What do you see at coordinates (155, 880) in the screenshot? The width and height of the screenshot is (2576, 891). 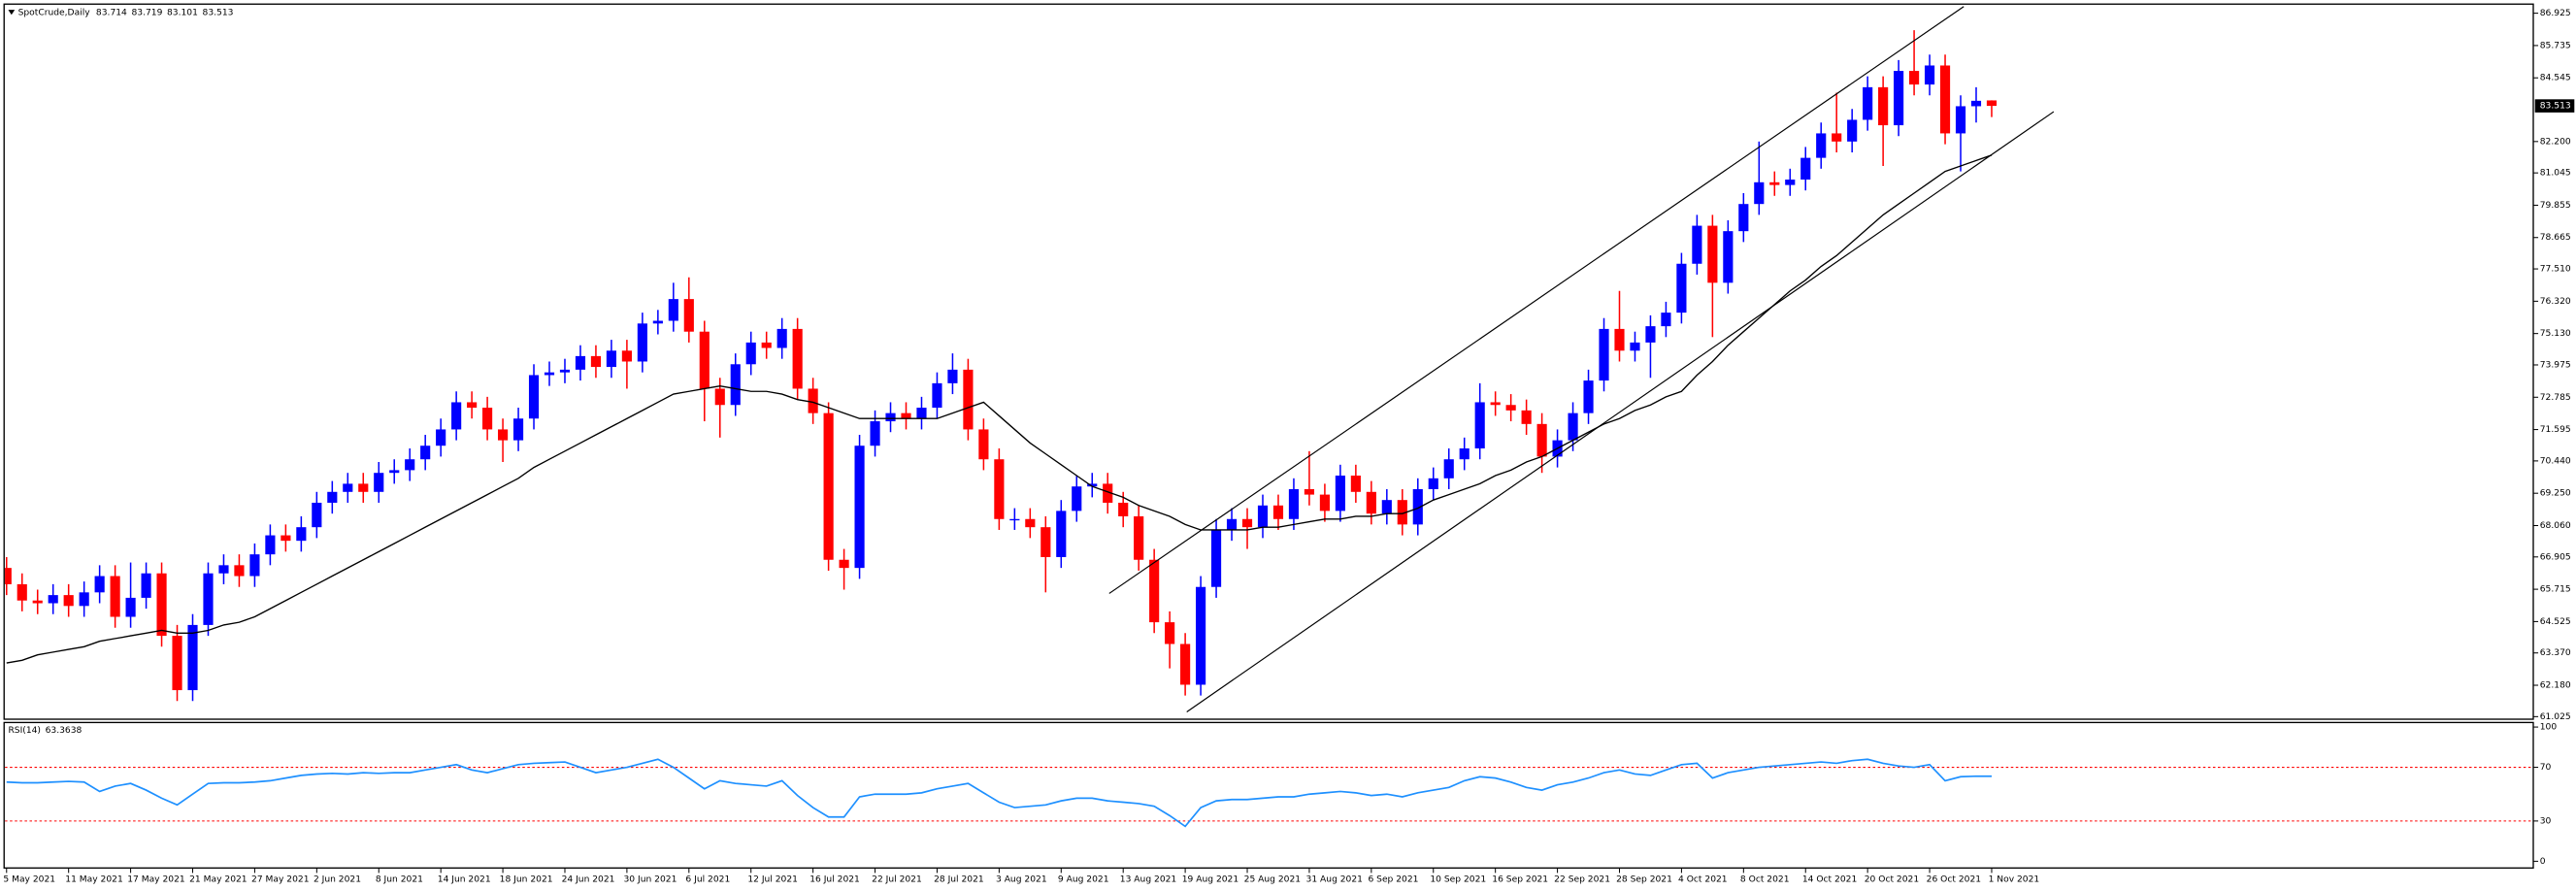 I see `x-tick-label: 17 May 2021` at bounding box center [155, 880].